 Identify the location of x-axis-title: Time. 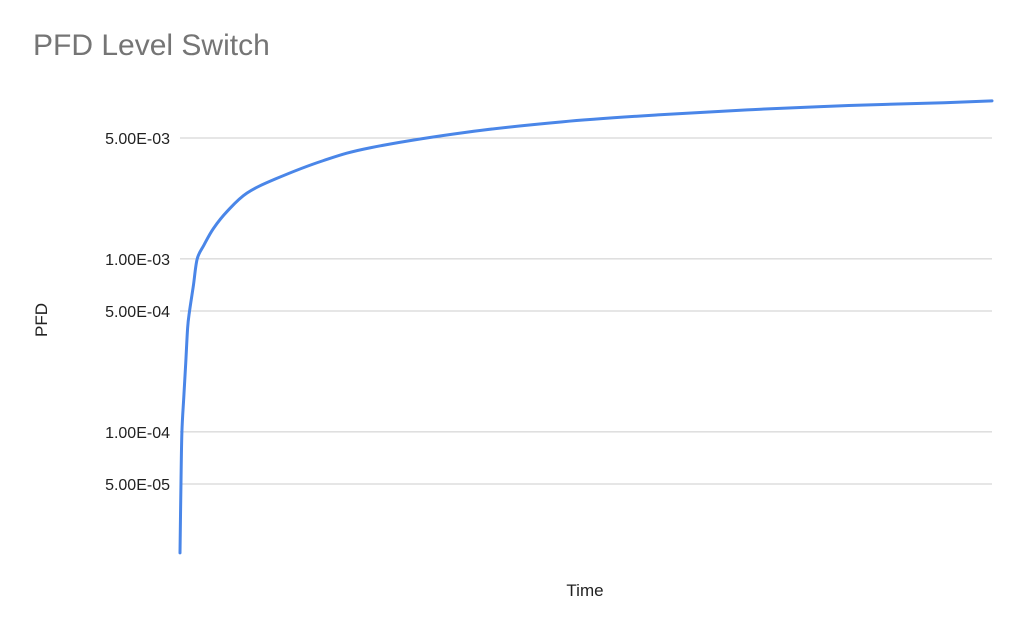
(584, 590).